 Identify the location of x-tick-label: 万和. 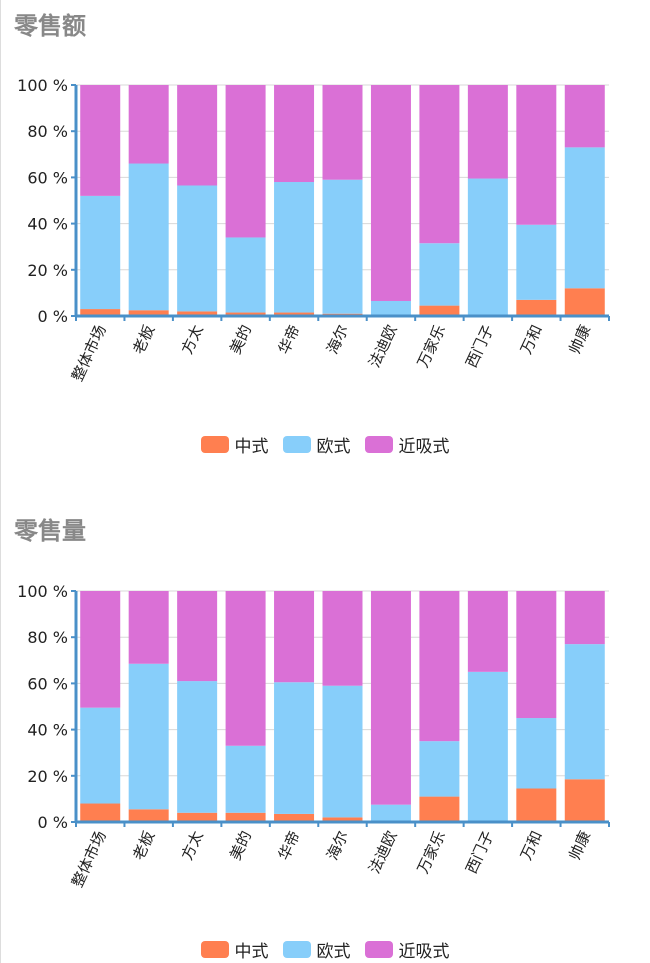
(531, 845).